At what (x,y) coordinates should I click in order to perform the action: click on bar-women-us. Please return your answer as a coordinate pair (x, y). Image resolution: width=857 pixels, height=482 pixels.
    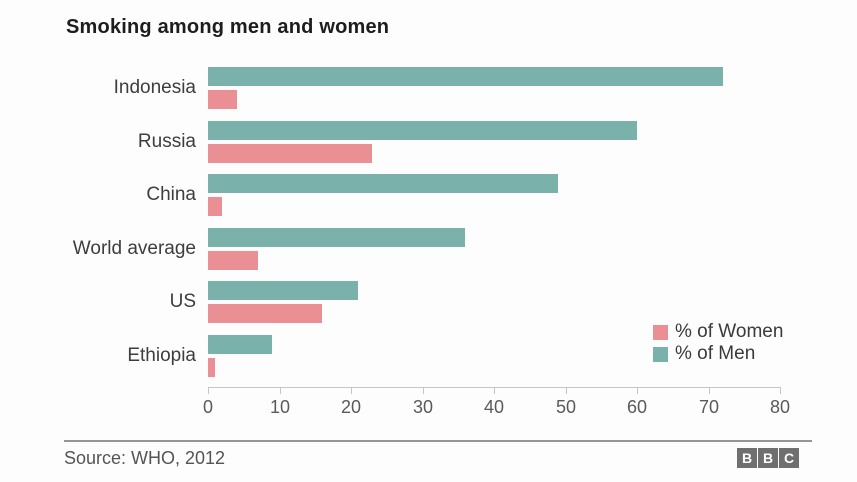
    Looking at the image, I should click on (265, 313).